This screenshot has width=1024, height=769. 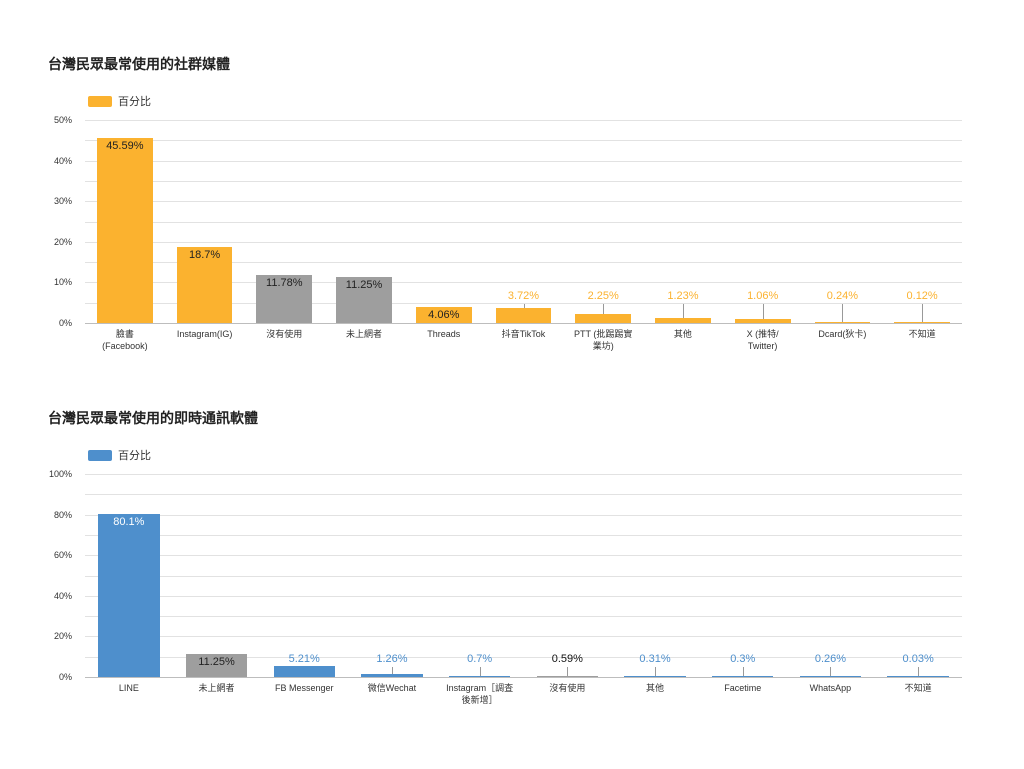 I want to click on x-tick-label: WhatsApp, so click(x=830, y=688).